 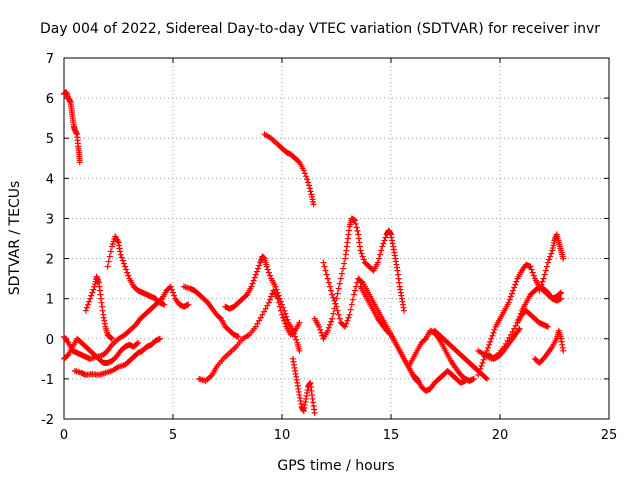 What do you see at coordinates (101, 350) in the screenshot?
I see `series-track-g` at bounding box center [101, 350].